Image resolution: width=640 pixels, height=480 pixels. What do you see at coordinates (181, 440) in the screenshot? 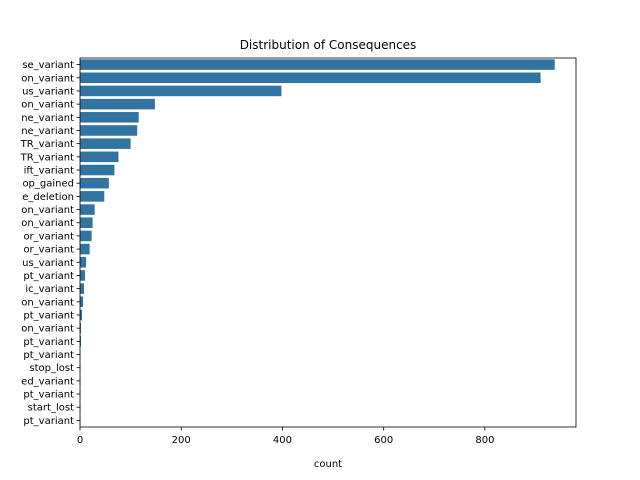
I see `x-tick-label: 200` at bounding box center [181, 440].